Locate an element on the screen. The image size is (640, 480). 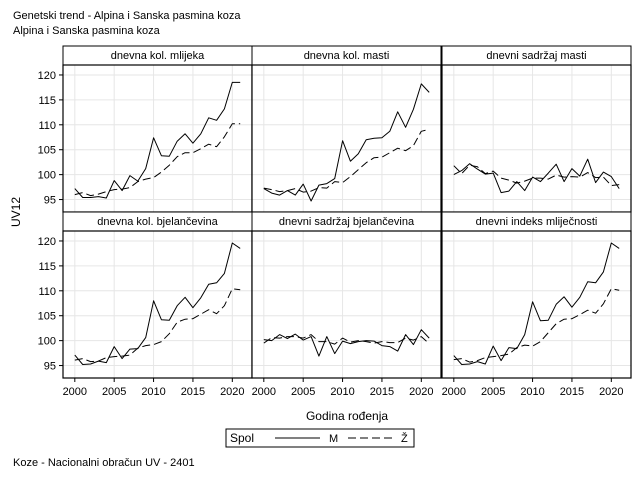
panel-title: dnevna kol. bjelančevina is located at coordinates (157, 222).